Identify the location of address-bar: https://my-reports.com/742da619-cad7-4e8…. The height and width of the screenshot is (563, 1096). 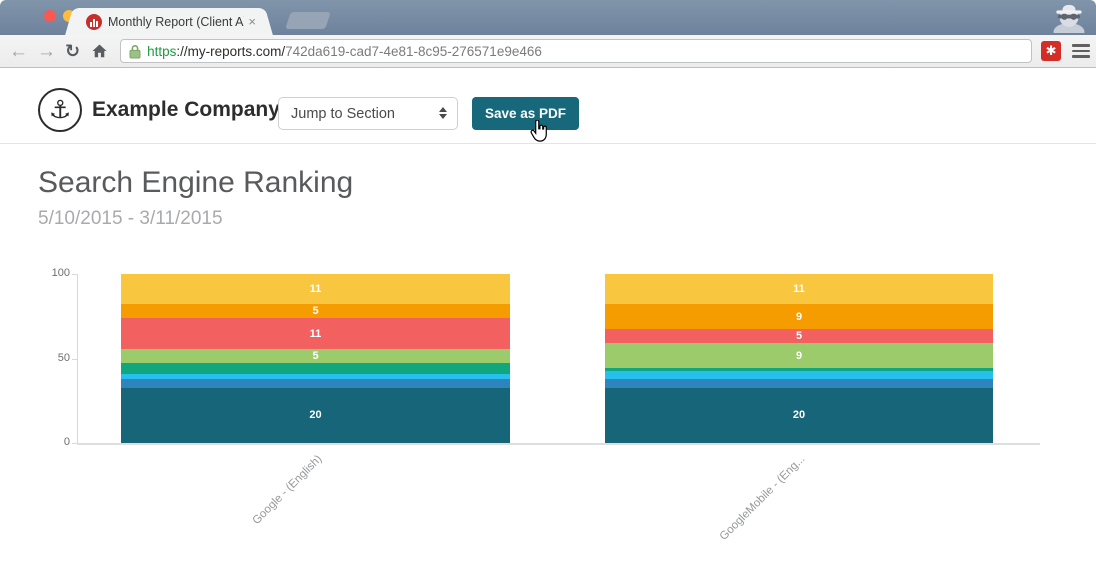
(576, 51).